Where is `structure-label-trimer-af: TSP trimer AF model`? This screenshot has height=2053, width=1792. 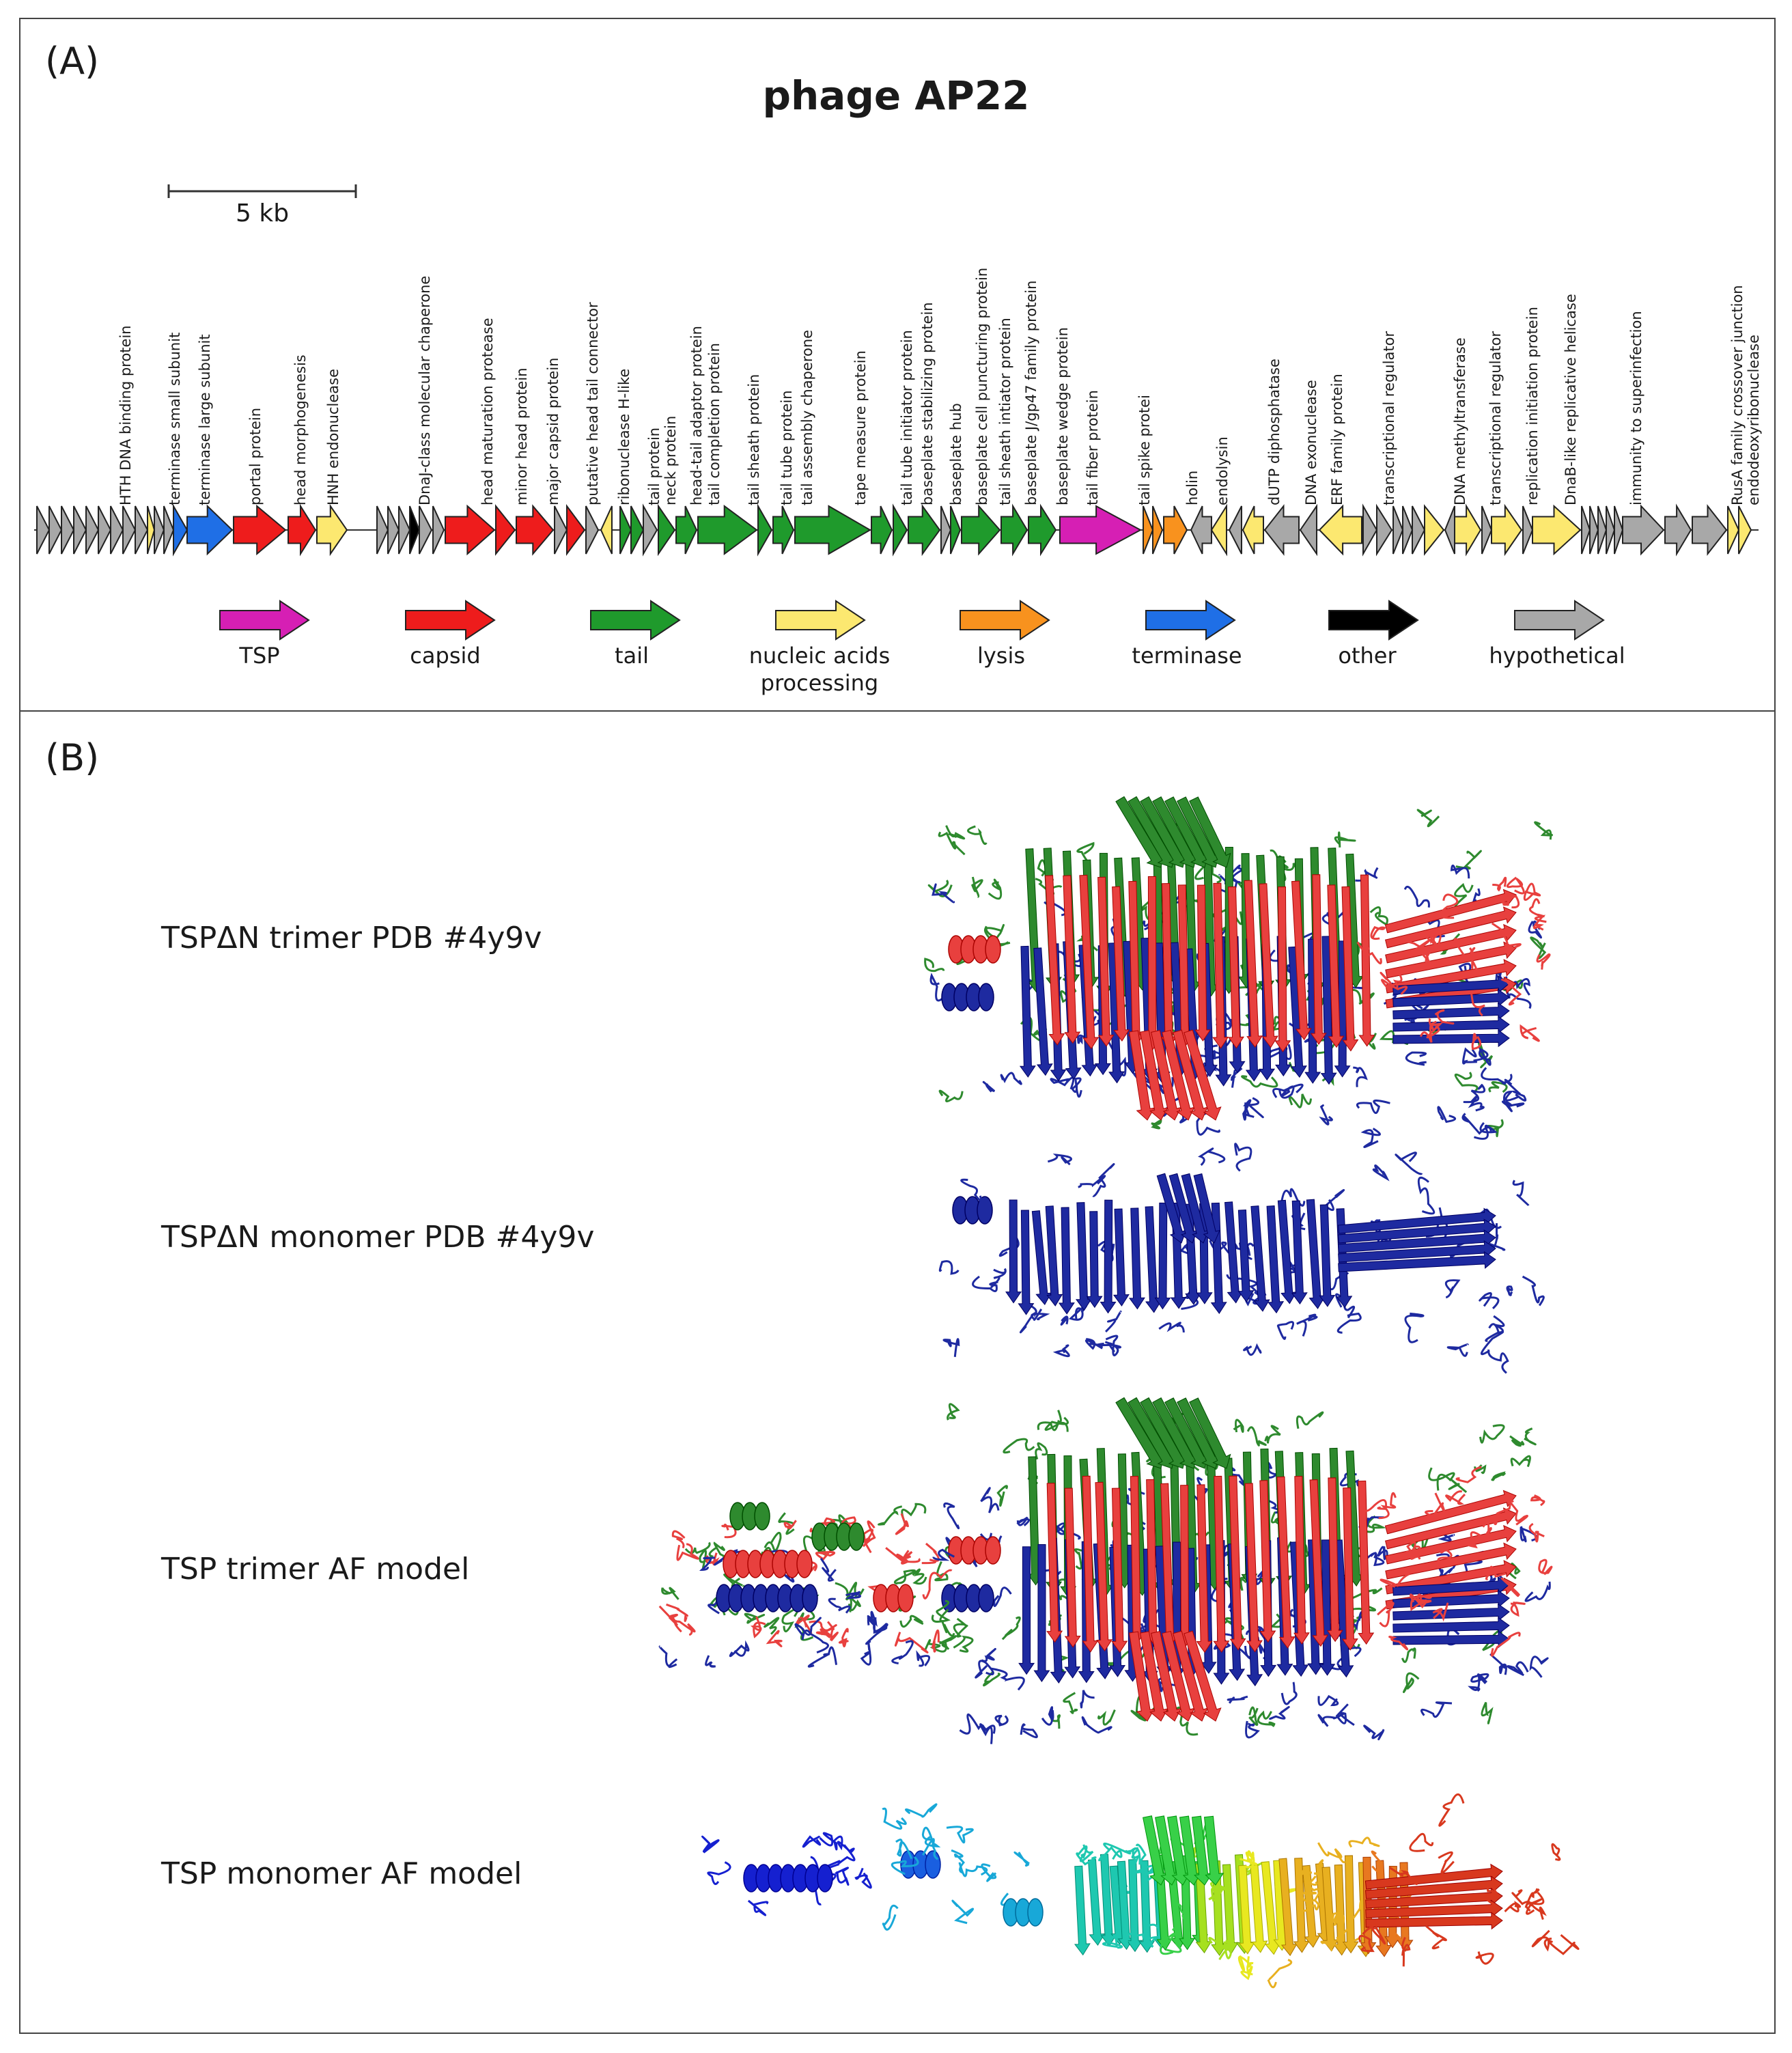
structure-label-trimer-af: TSP trimer AF model is located at coordinates (315, 1569).